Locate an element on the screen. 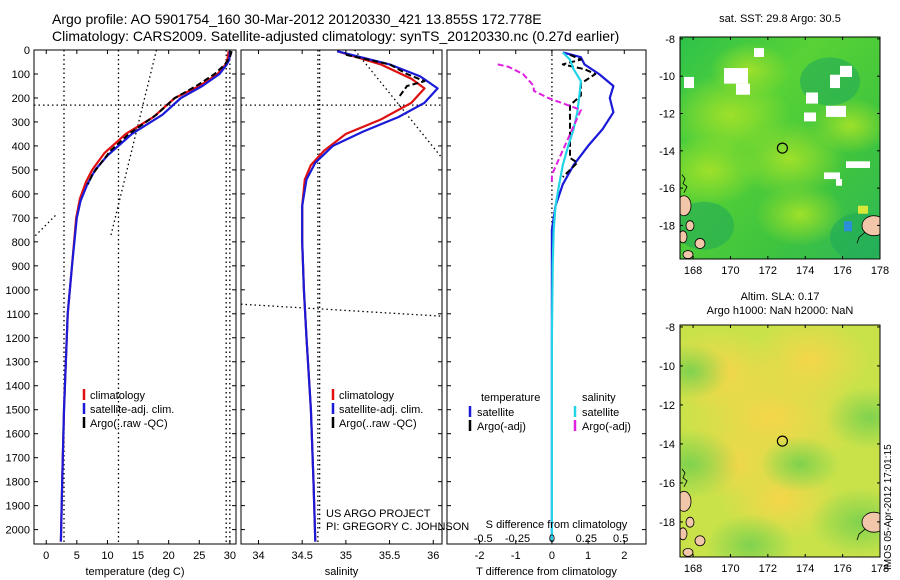 The image size is (900, 580). x-tick-label: 35.5 is located at coordinates (389, 556).